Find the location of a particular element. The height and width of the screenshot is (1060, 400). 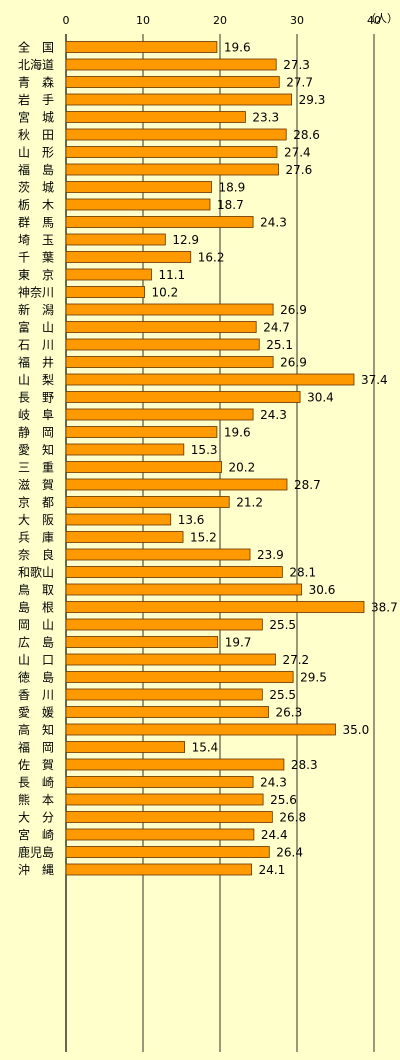

category-label: 大 阪 is located at coordinates (36, 520).